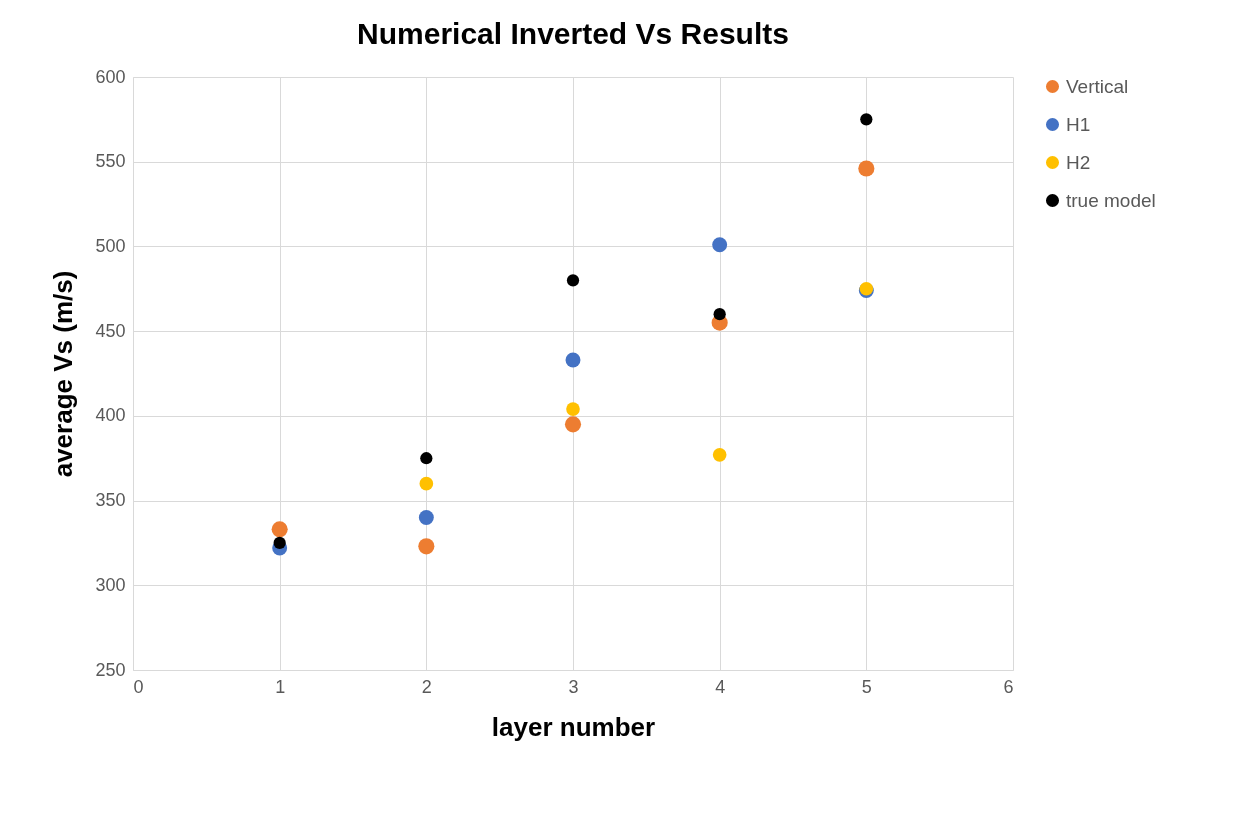 The width and height of the screenshot is (1250, 824). What do you see at coordinates (573, 33) in the screenshot?
I see `chart-title: Numerical Inverted Vs Results` at bounding box center [573, 33].